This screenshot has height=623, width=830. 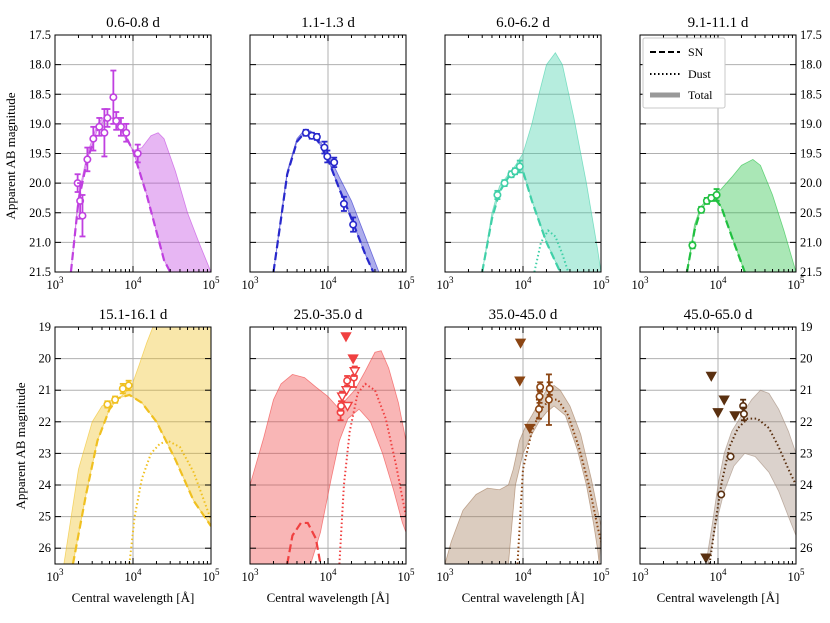 What do you see at coordinates (684, 73) in the screenshot?
I see `legend: SN Dust Total` at bounding box center [684, 73].